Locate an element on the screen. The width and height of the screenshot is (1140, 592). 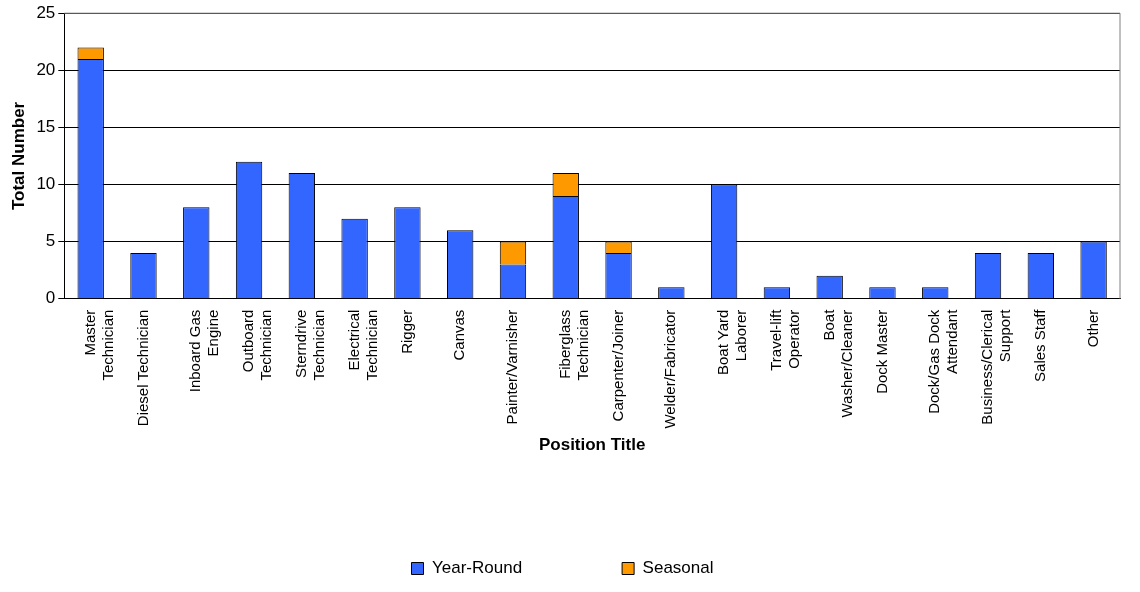
x-tick-label: Dock/Gas Dock Attendant is located at coordinates (943, 361).